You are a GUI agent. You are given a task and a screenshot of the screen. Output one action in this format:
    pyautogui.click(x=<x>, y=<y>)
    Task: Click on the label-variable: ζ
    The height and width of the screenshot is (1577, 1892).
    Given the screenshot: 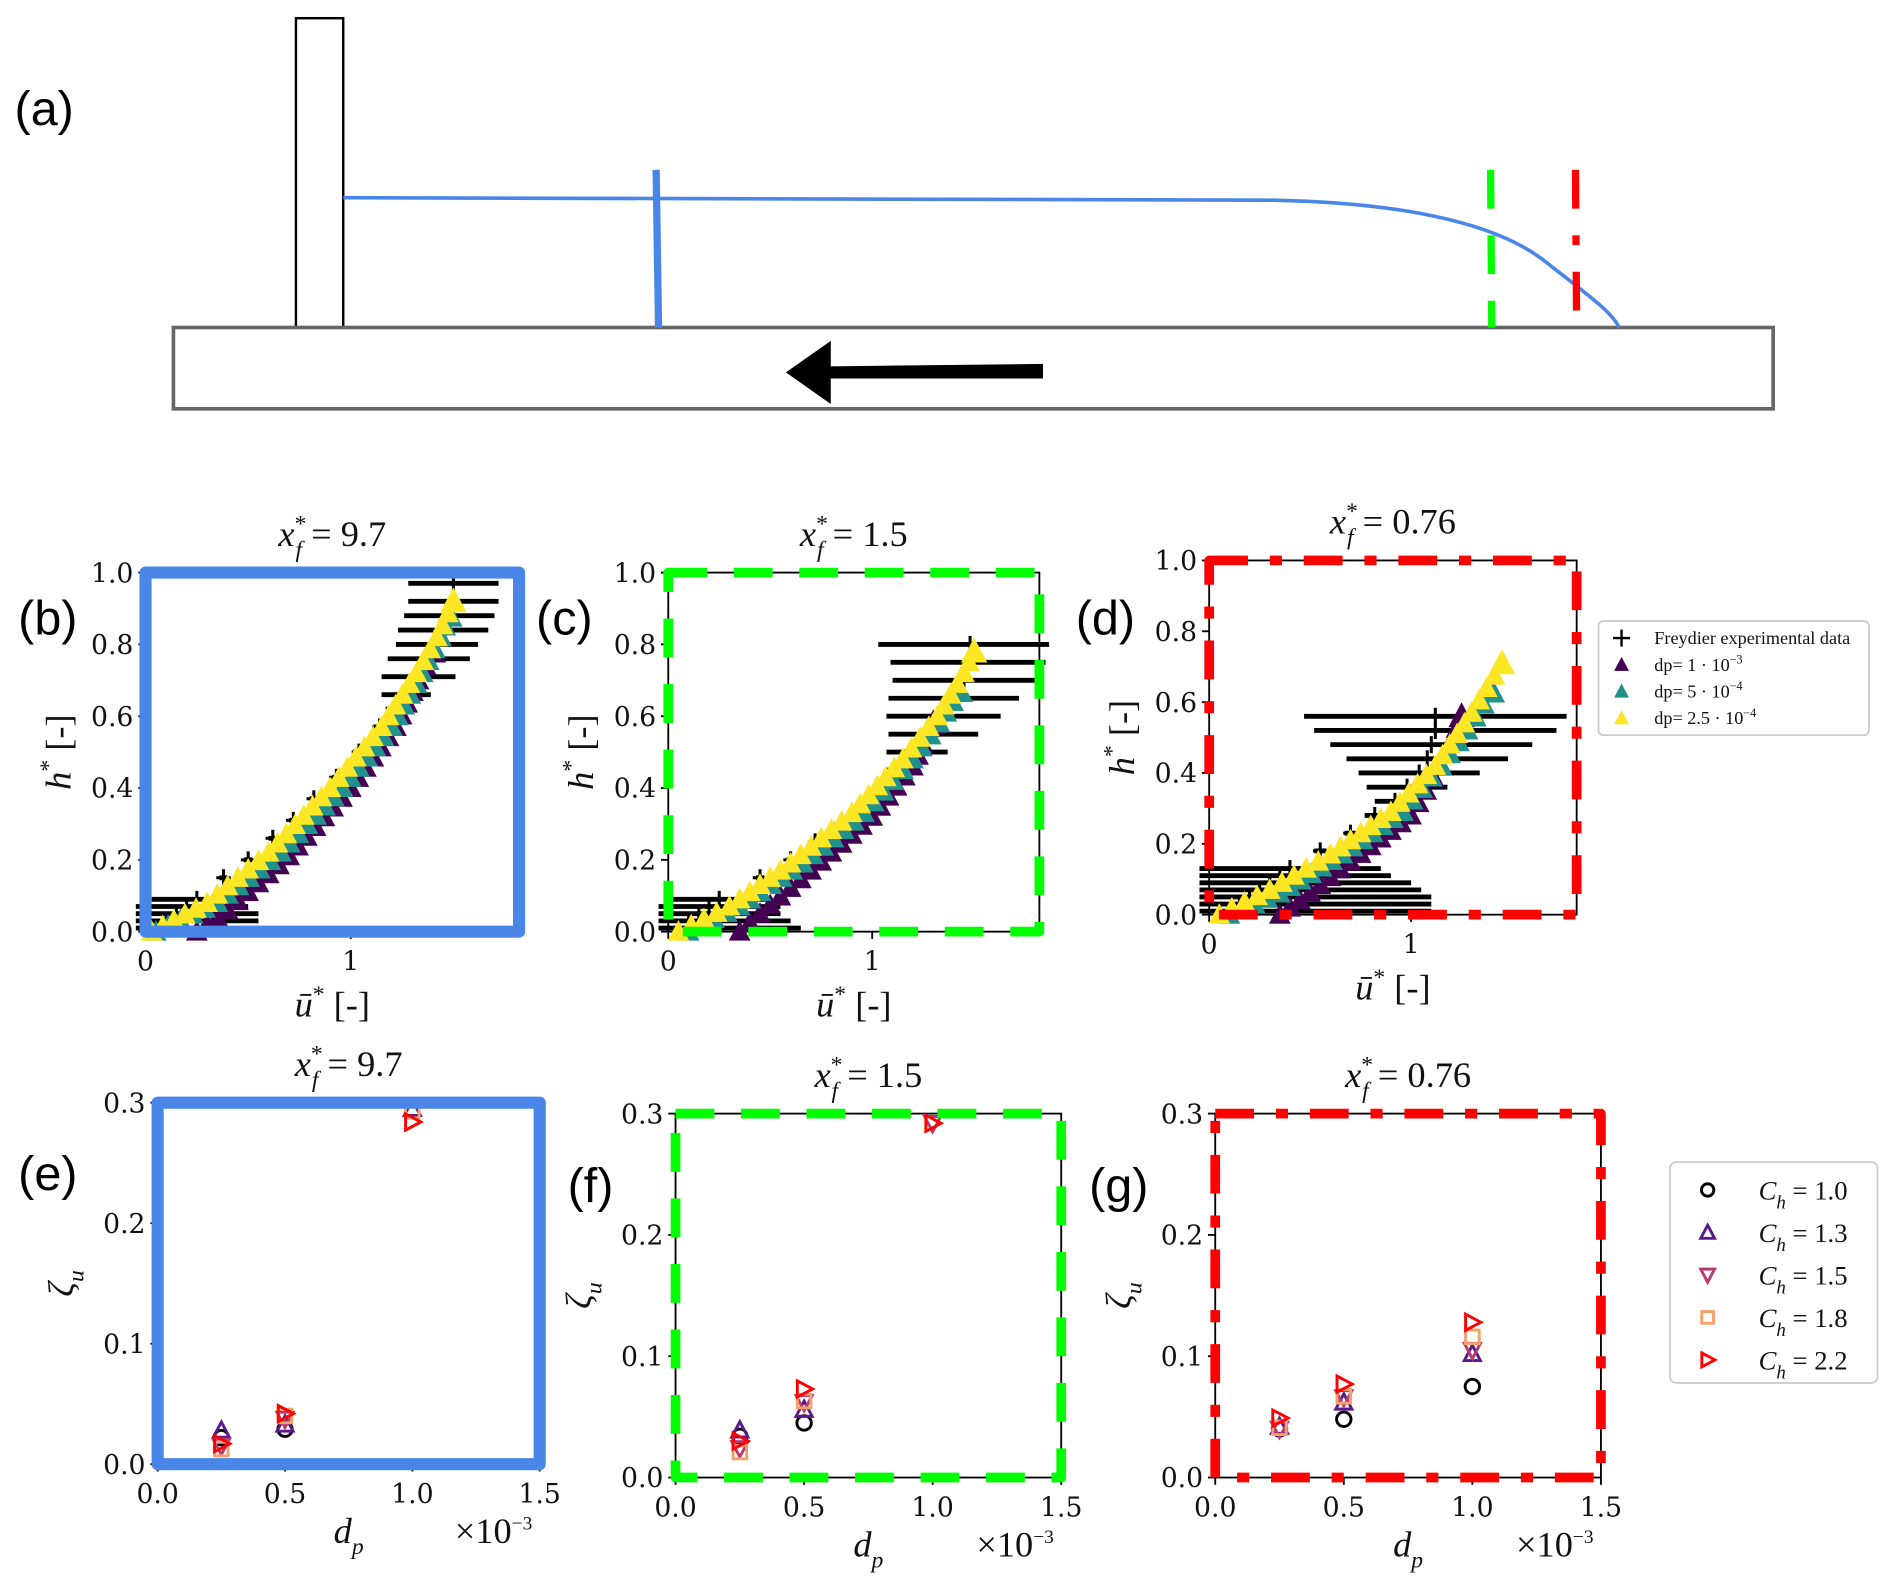 What is the action you would take?
    pyautogui.click(x=61, y=1288)
    